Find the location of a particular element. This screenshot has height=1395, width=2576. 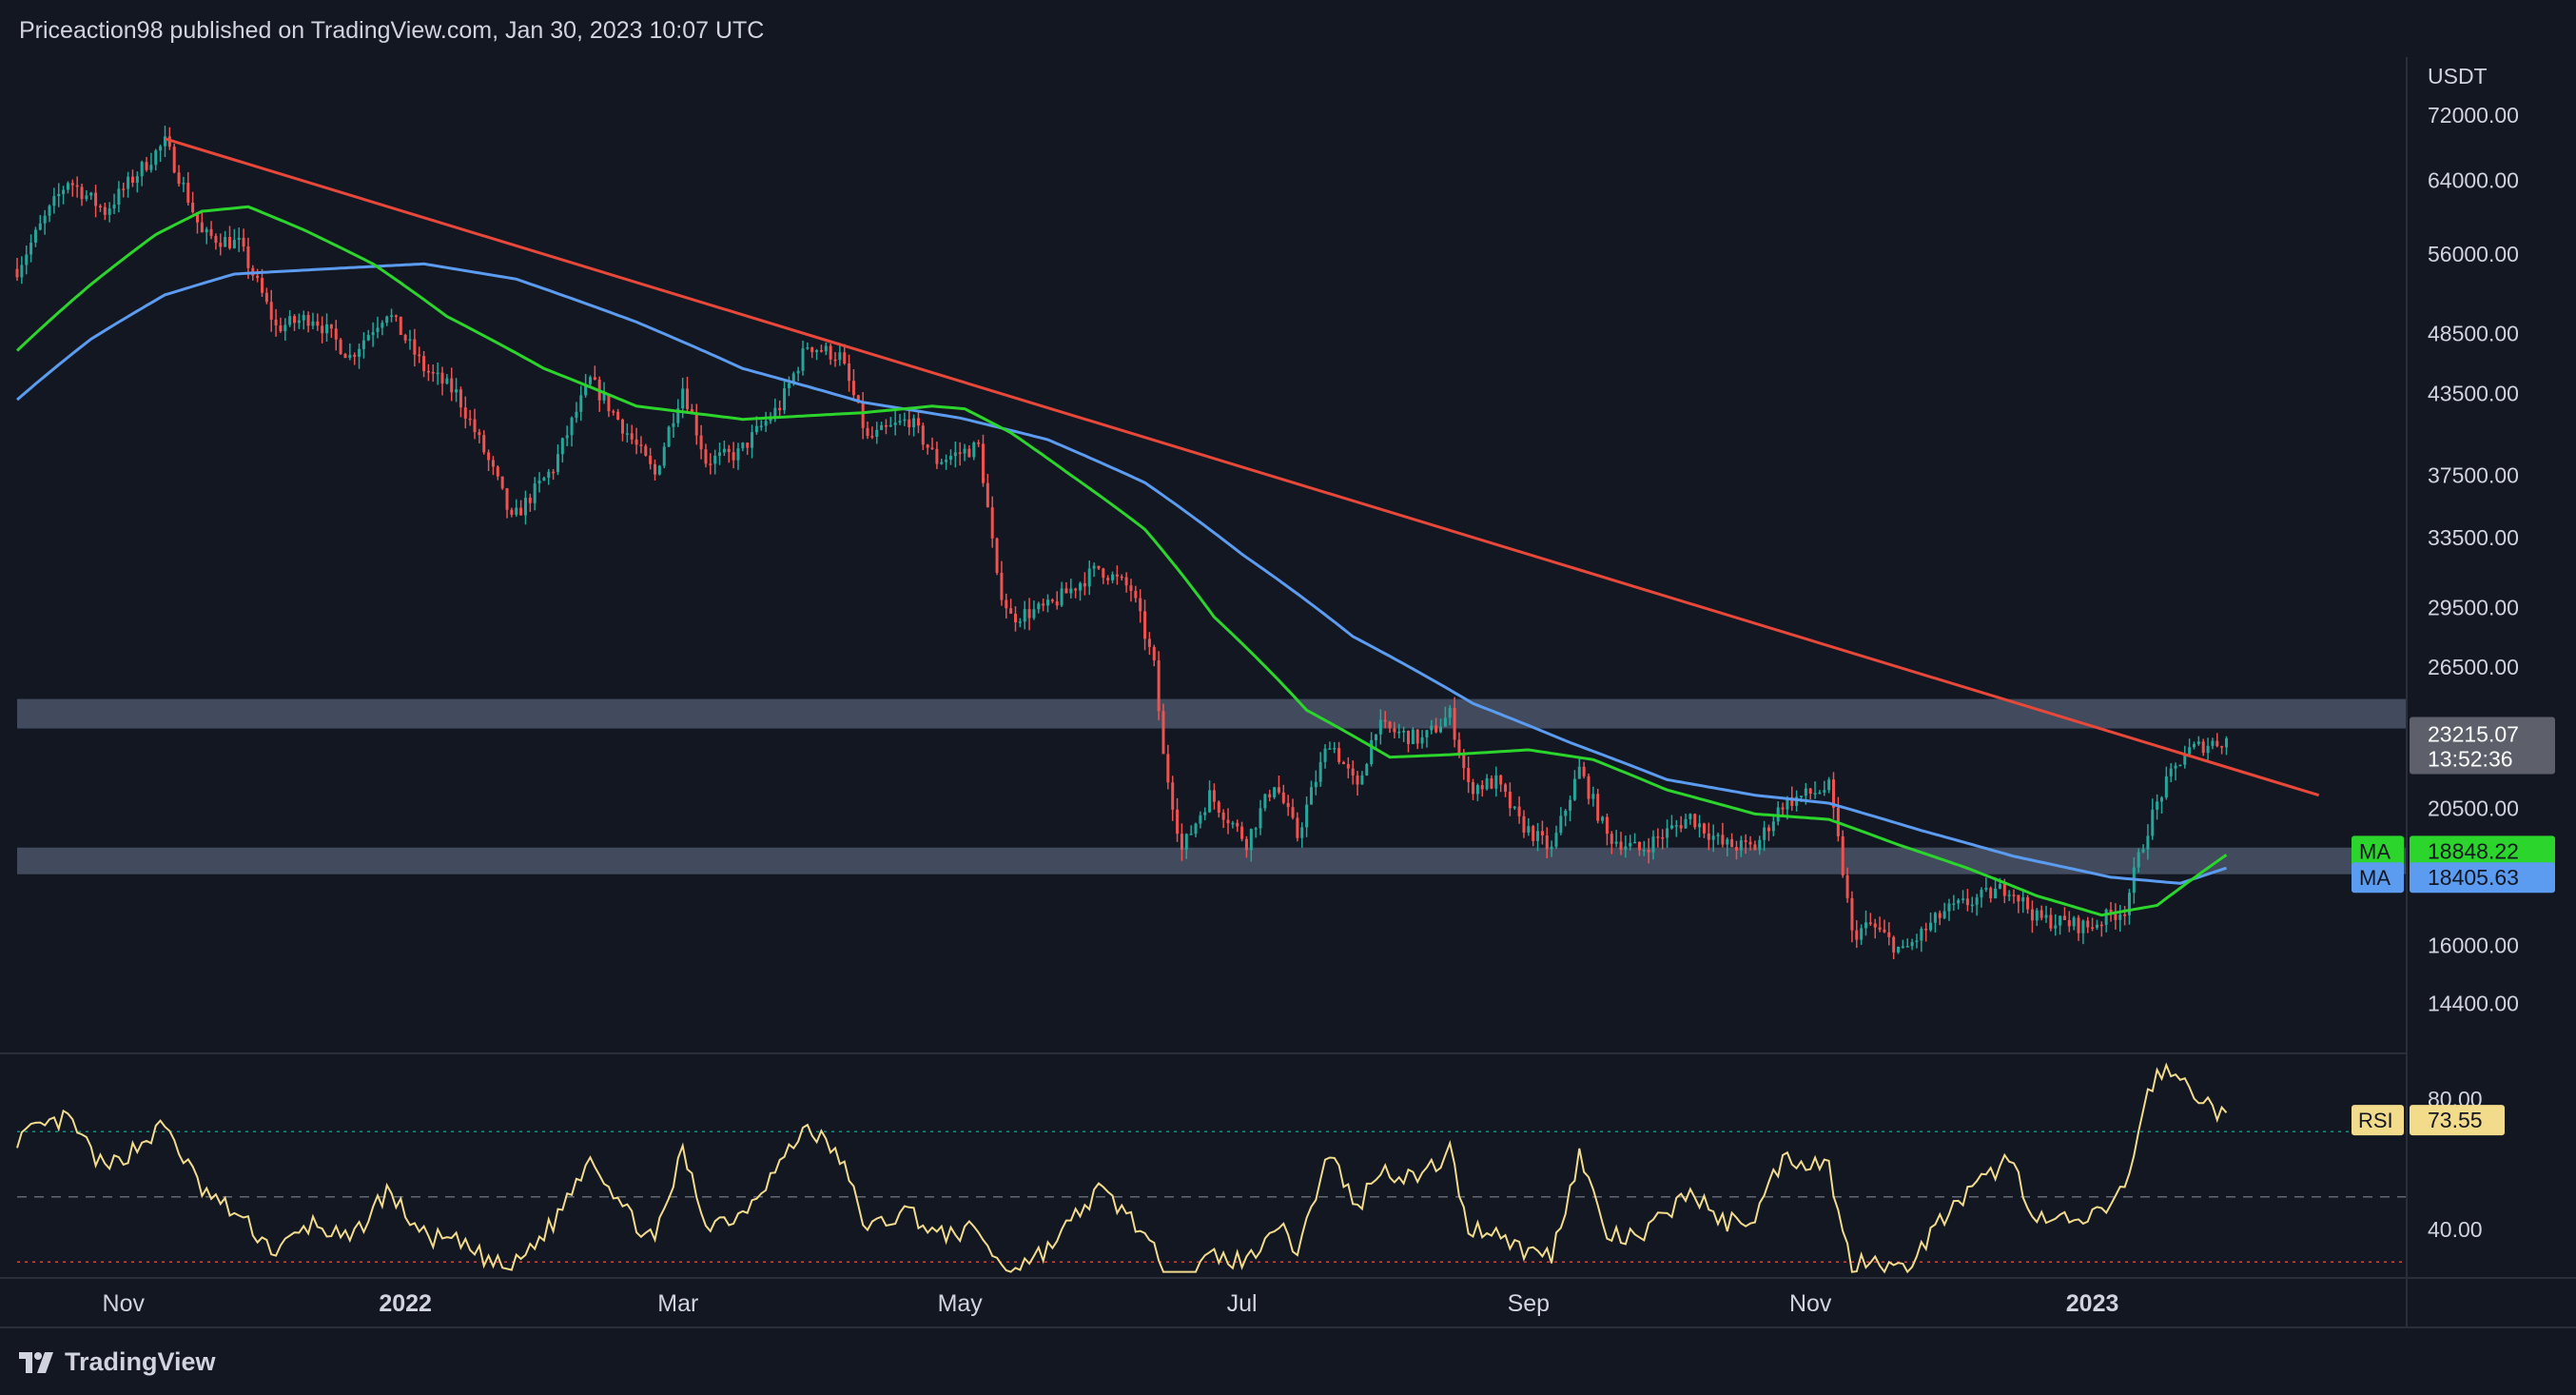

price-tick-label: 20500.00 is located at coordinates (2474, 808).